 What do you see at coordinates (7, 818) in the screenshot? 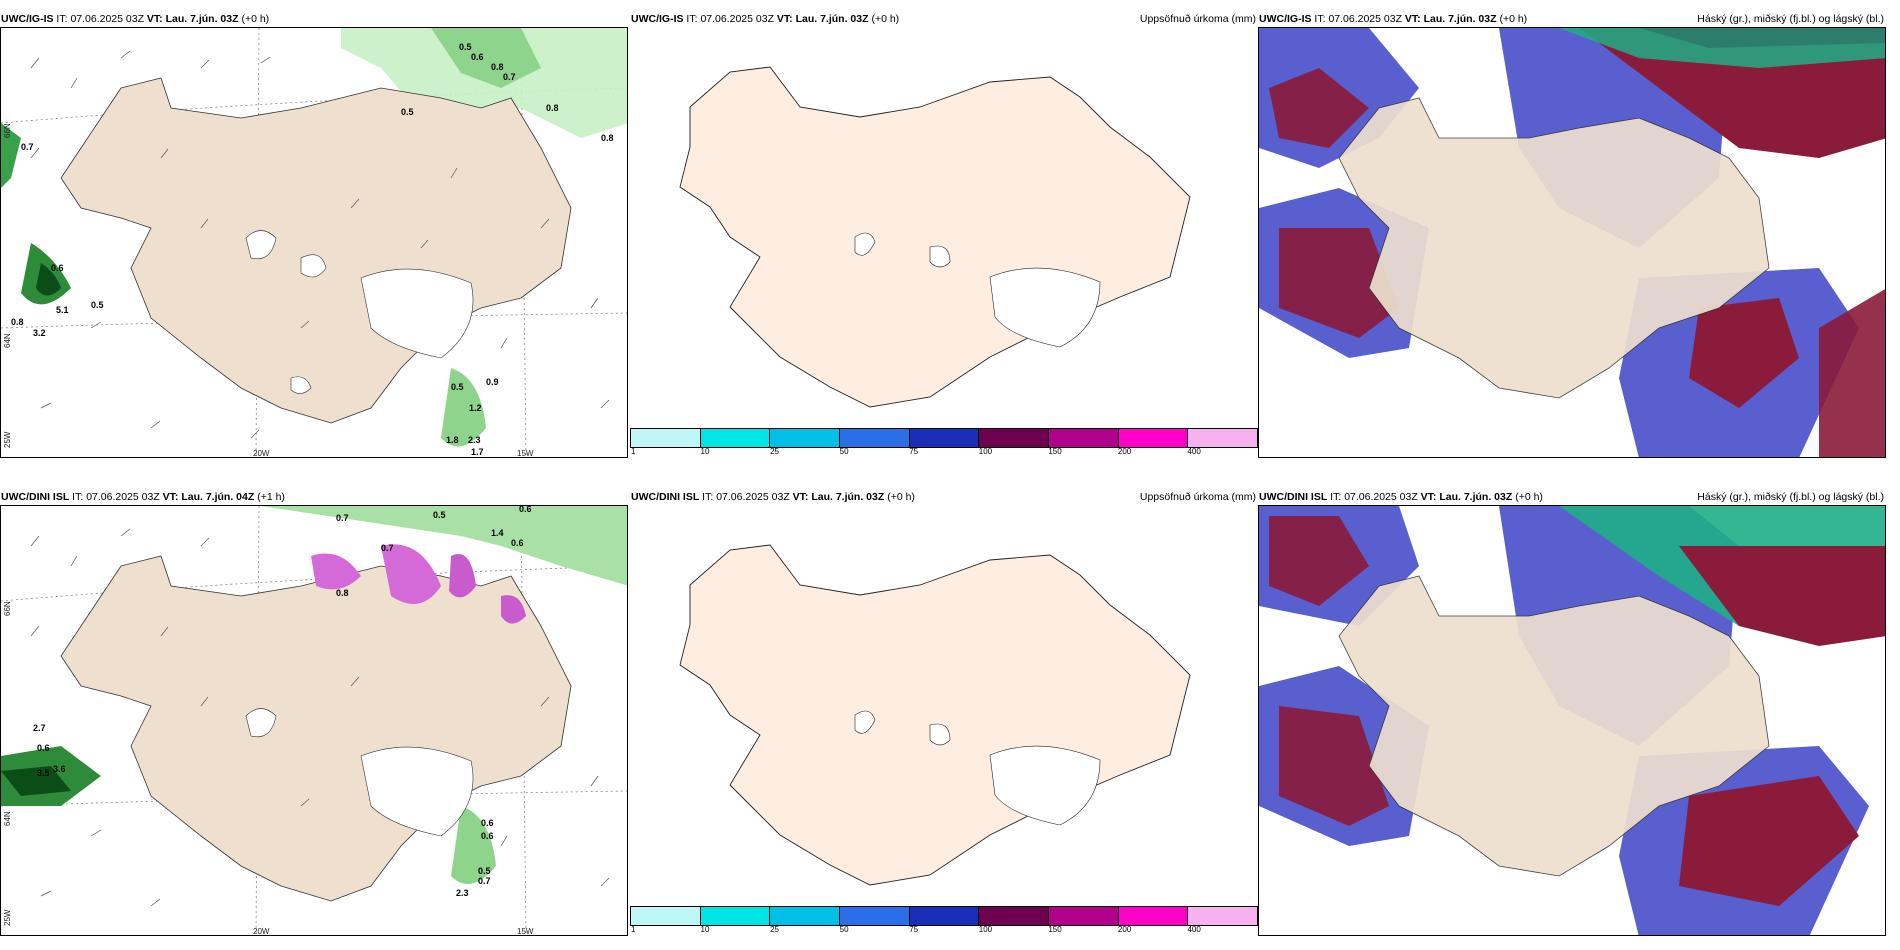
I see `lat-label: 64N` at bounding box center [7, 818].